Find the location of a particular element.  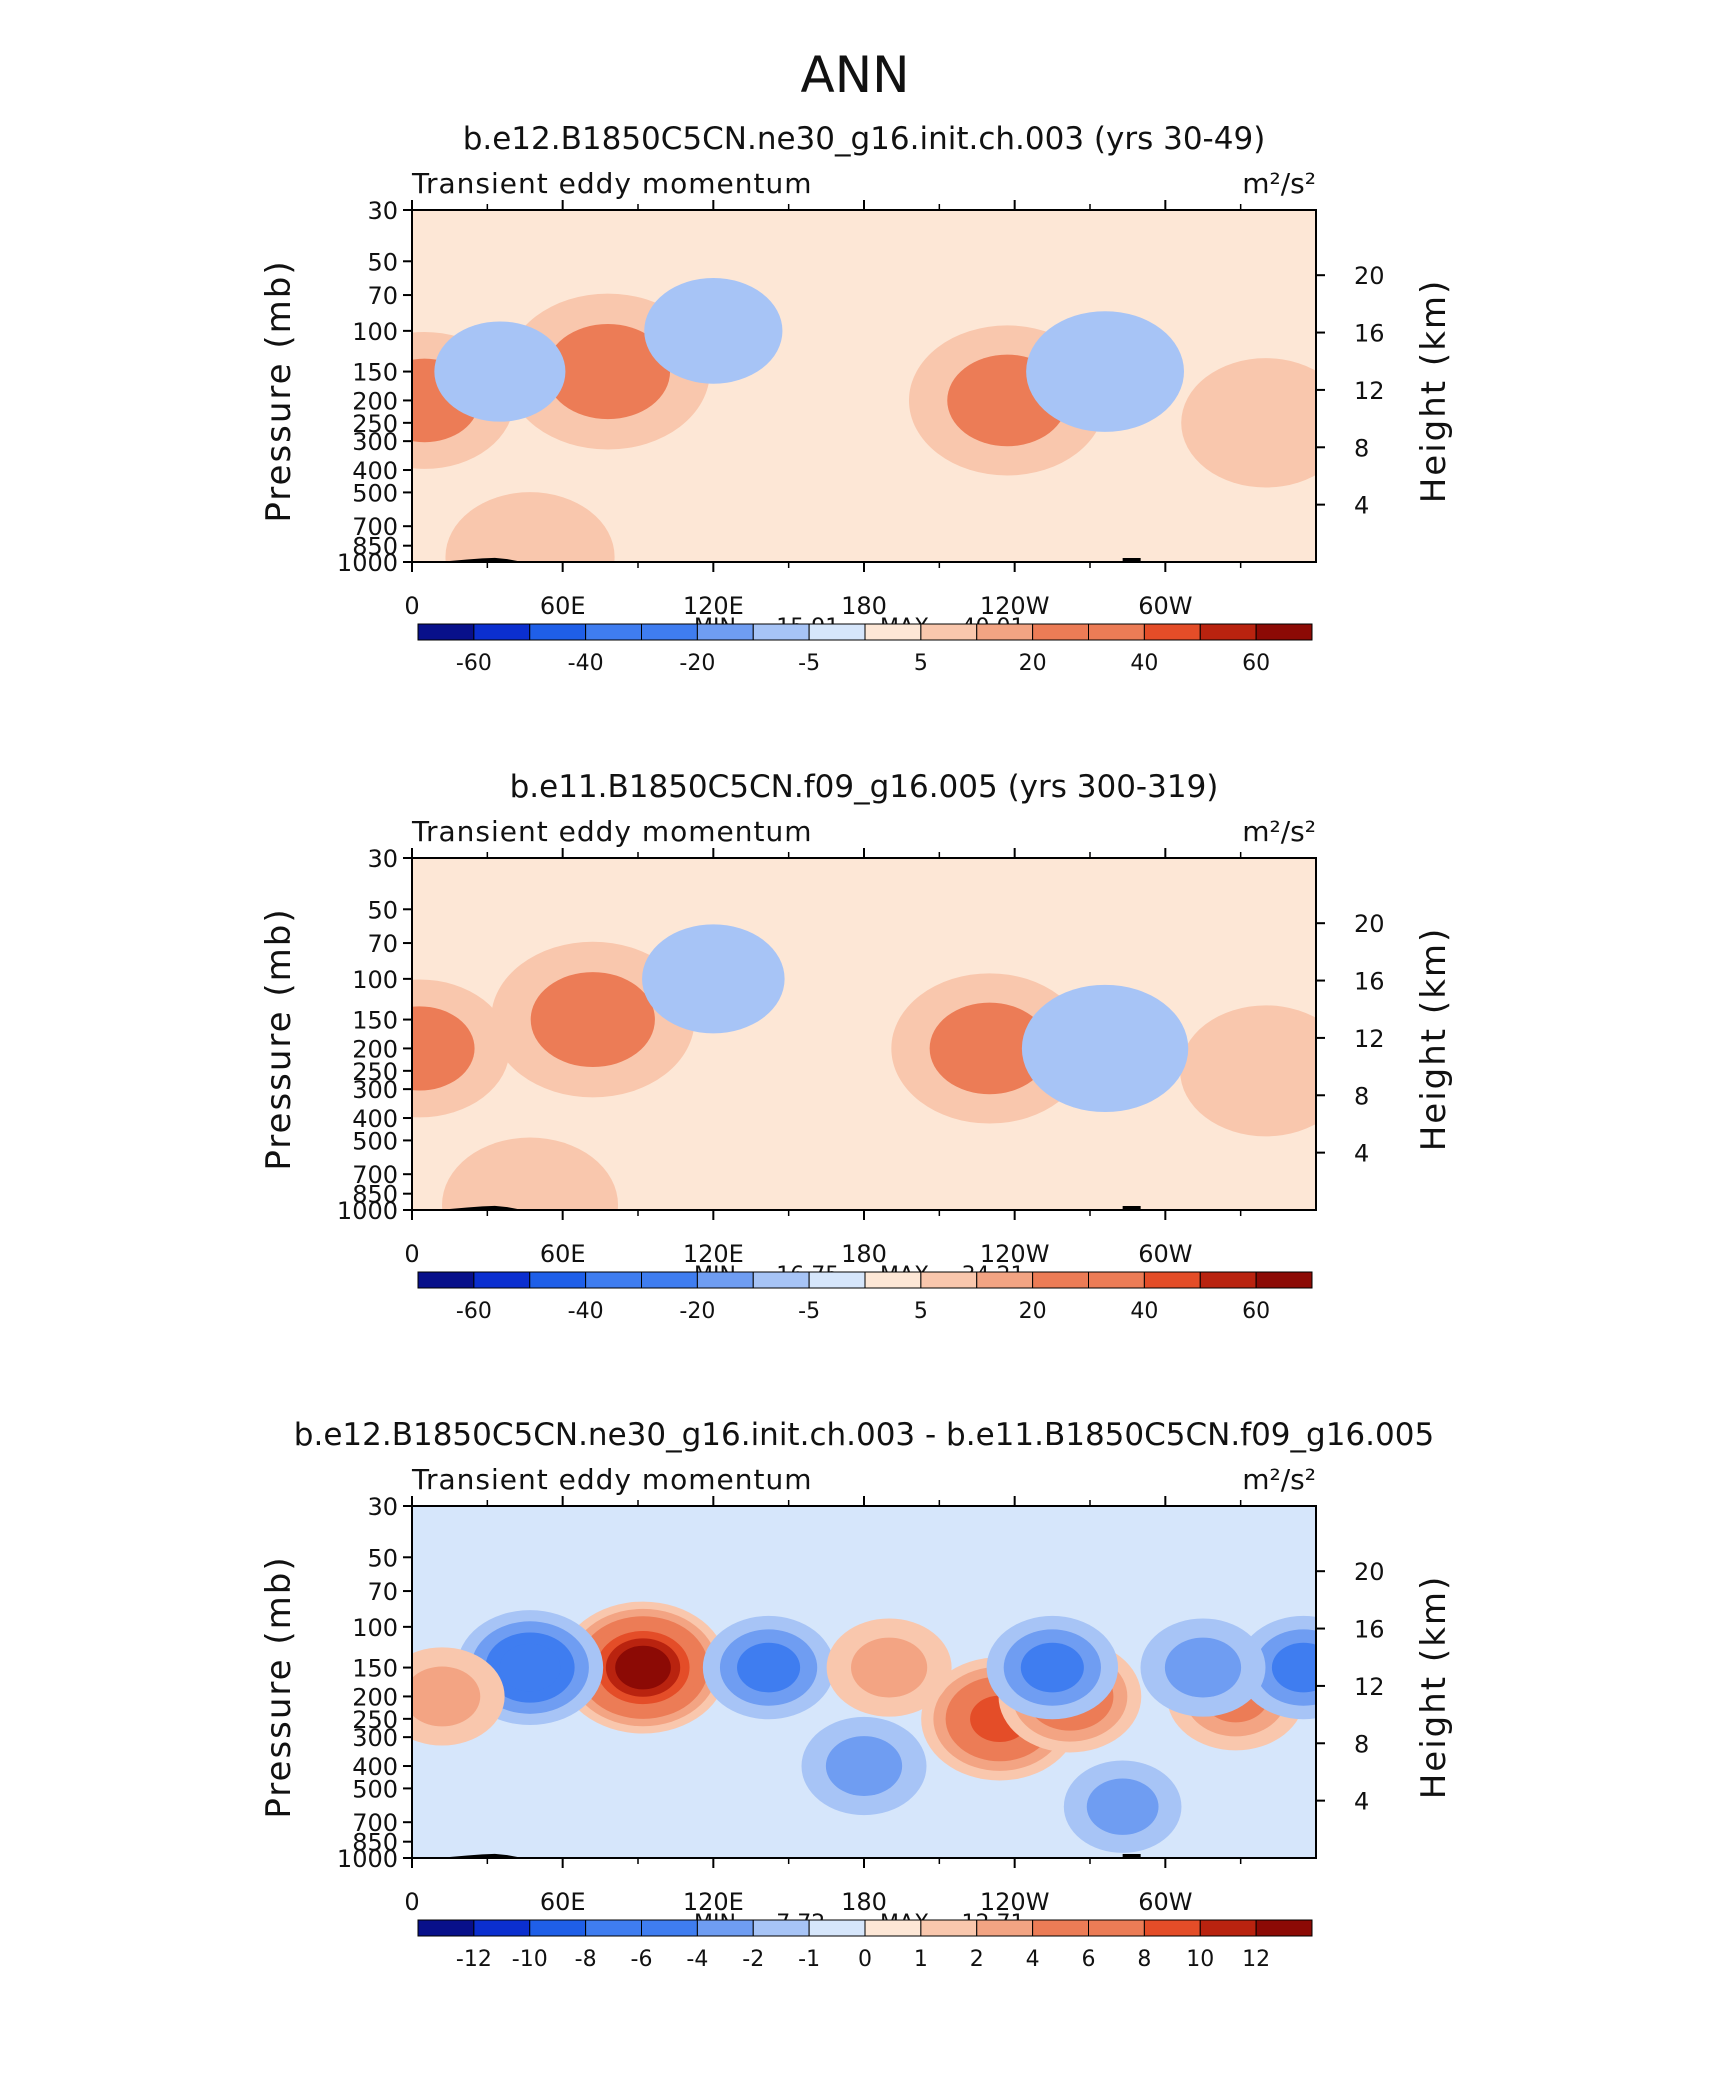

y-tick-label: 50 is located at coordinates (382, 262).